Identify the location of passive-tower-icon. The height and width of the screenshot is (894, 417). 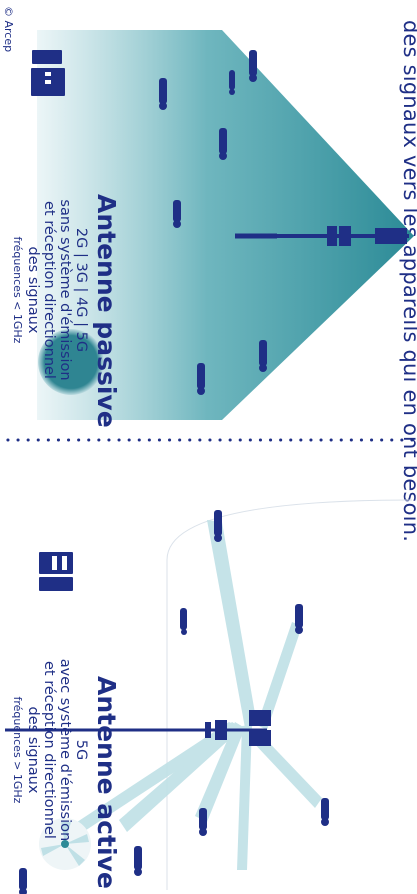
(322, 236).